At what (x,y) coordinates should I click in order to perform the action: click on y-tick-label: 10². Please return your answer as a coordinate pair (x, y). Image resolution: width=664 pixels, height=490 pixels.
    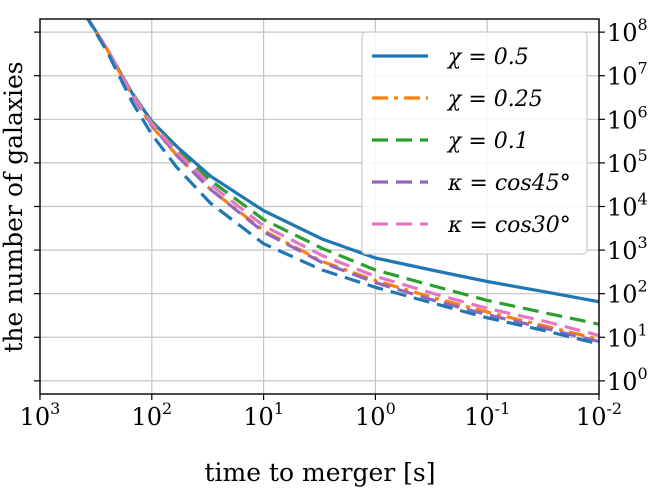
    Looking at the image, I should click on (627, 293).